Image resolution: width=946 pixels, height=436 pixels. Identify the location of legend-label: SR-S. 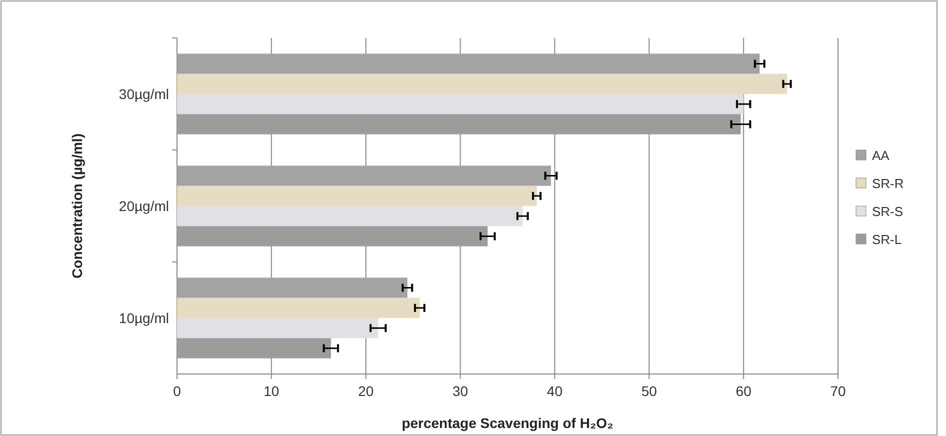
(888, 211).